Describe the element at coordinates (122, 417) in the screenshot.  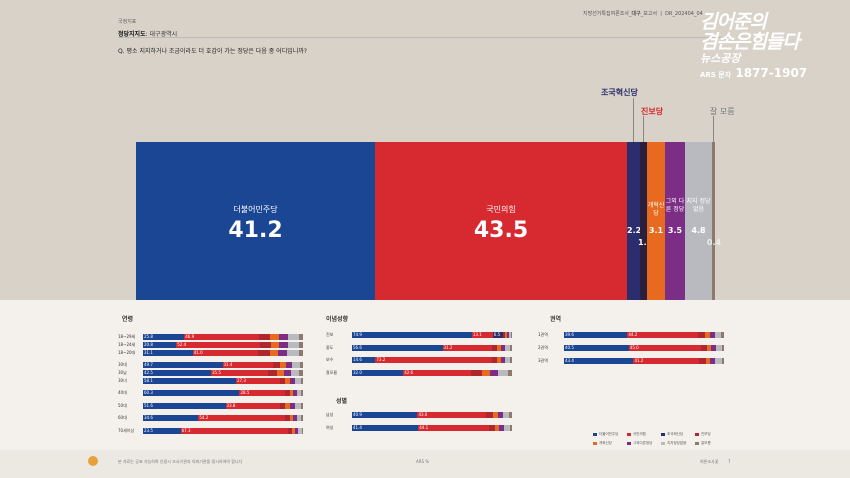
I see `row-label: 60대` at that location.